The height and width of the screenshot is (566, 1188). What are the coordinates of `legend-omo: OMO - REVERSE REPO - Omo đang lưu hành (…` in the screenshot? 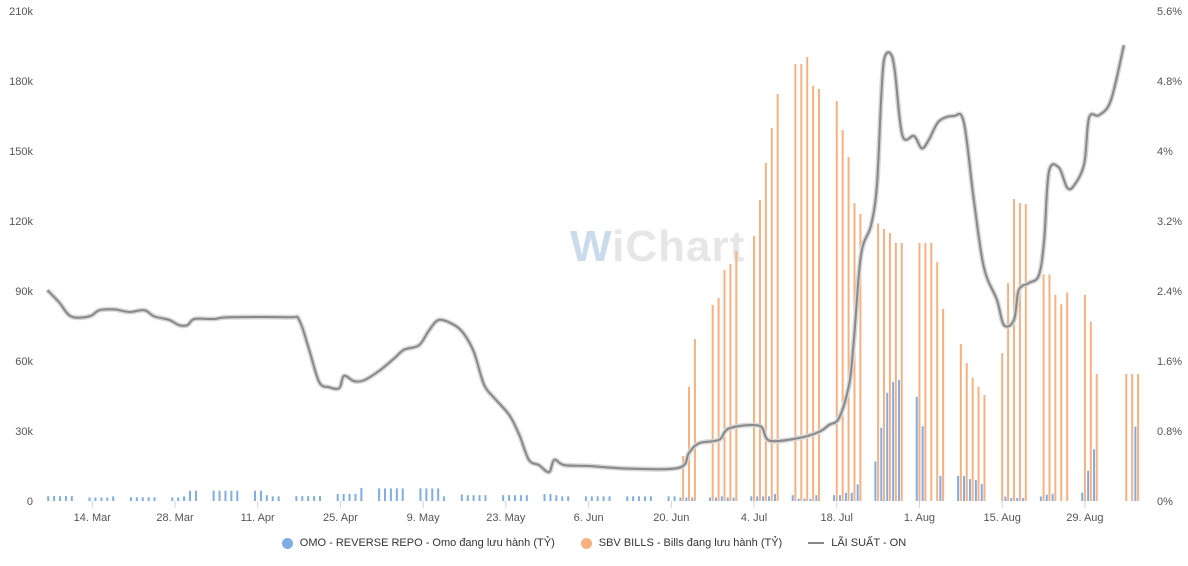 It's located at (418, 543).